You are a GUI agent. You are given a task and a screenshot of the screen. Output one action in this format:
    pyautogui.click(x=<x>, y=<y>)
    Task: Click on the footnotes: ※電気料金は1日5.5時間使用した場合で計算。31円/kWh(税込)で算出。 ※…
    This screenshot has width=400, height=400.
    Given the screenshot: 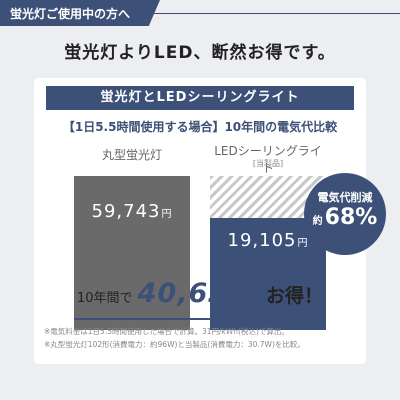 What is the action you would take?
    pyautogui.click(x=201, y=338)
    